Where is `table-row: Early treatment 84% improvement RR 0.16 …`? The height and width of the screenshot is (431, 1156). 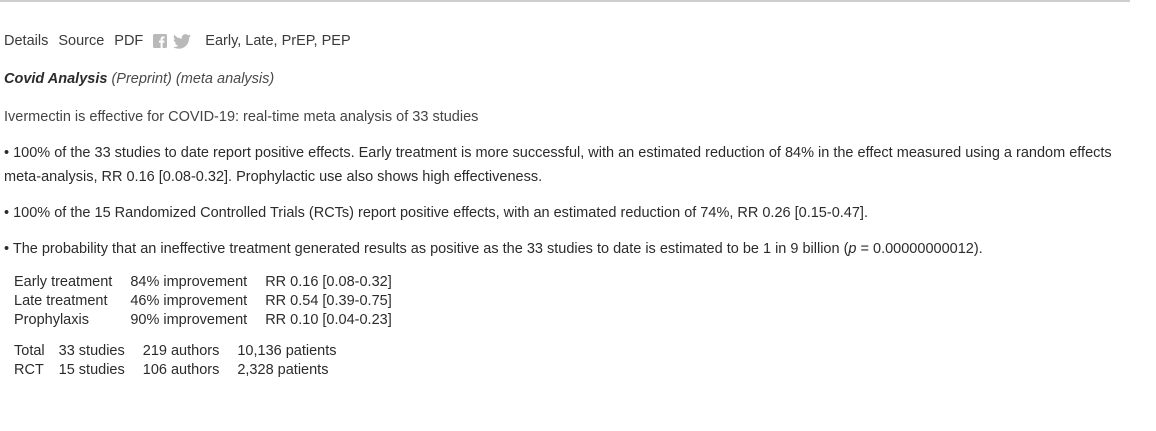 table-row: Early treatment 84% improvement RR 0.16 … is located at coordinates (203, 282).